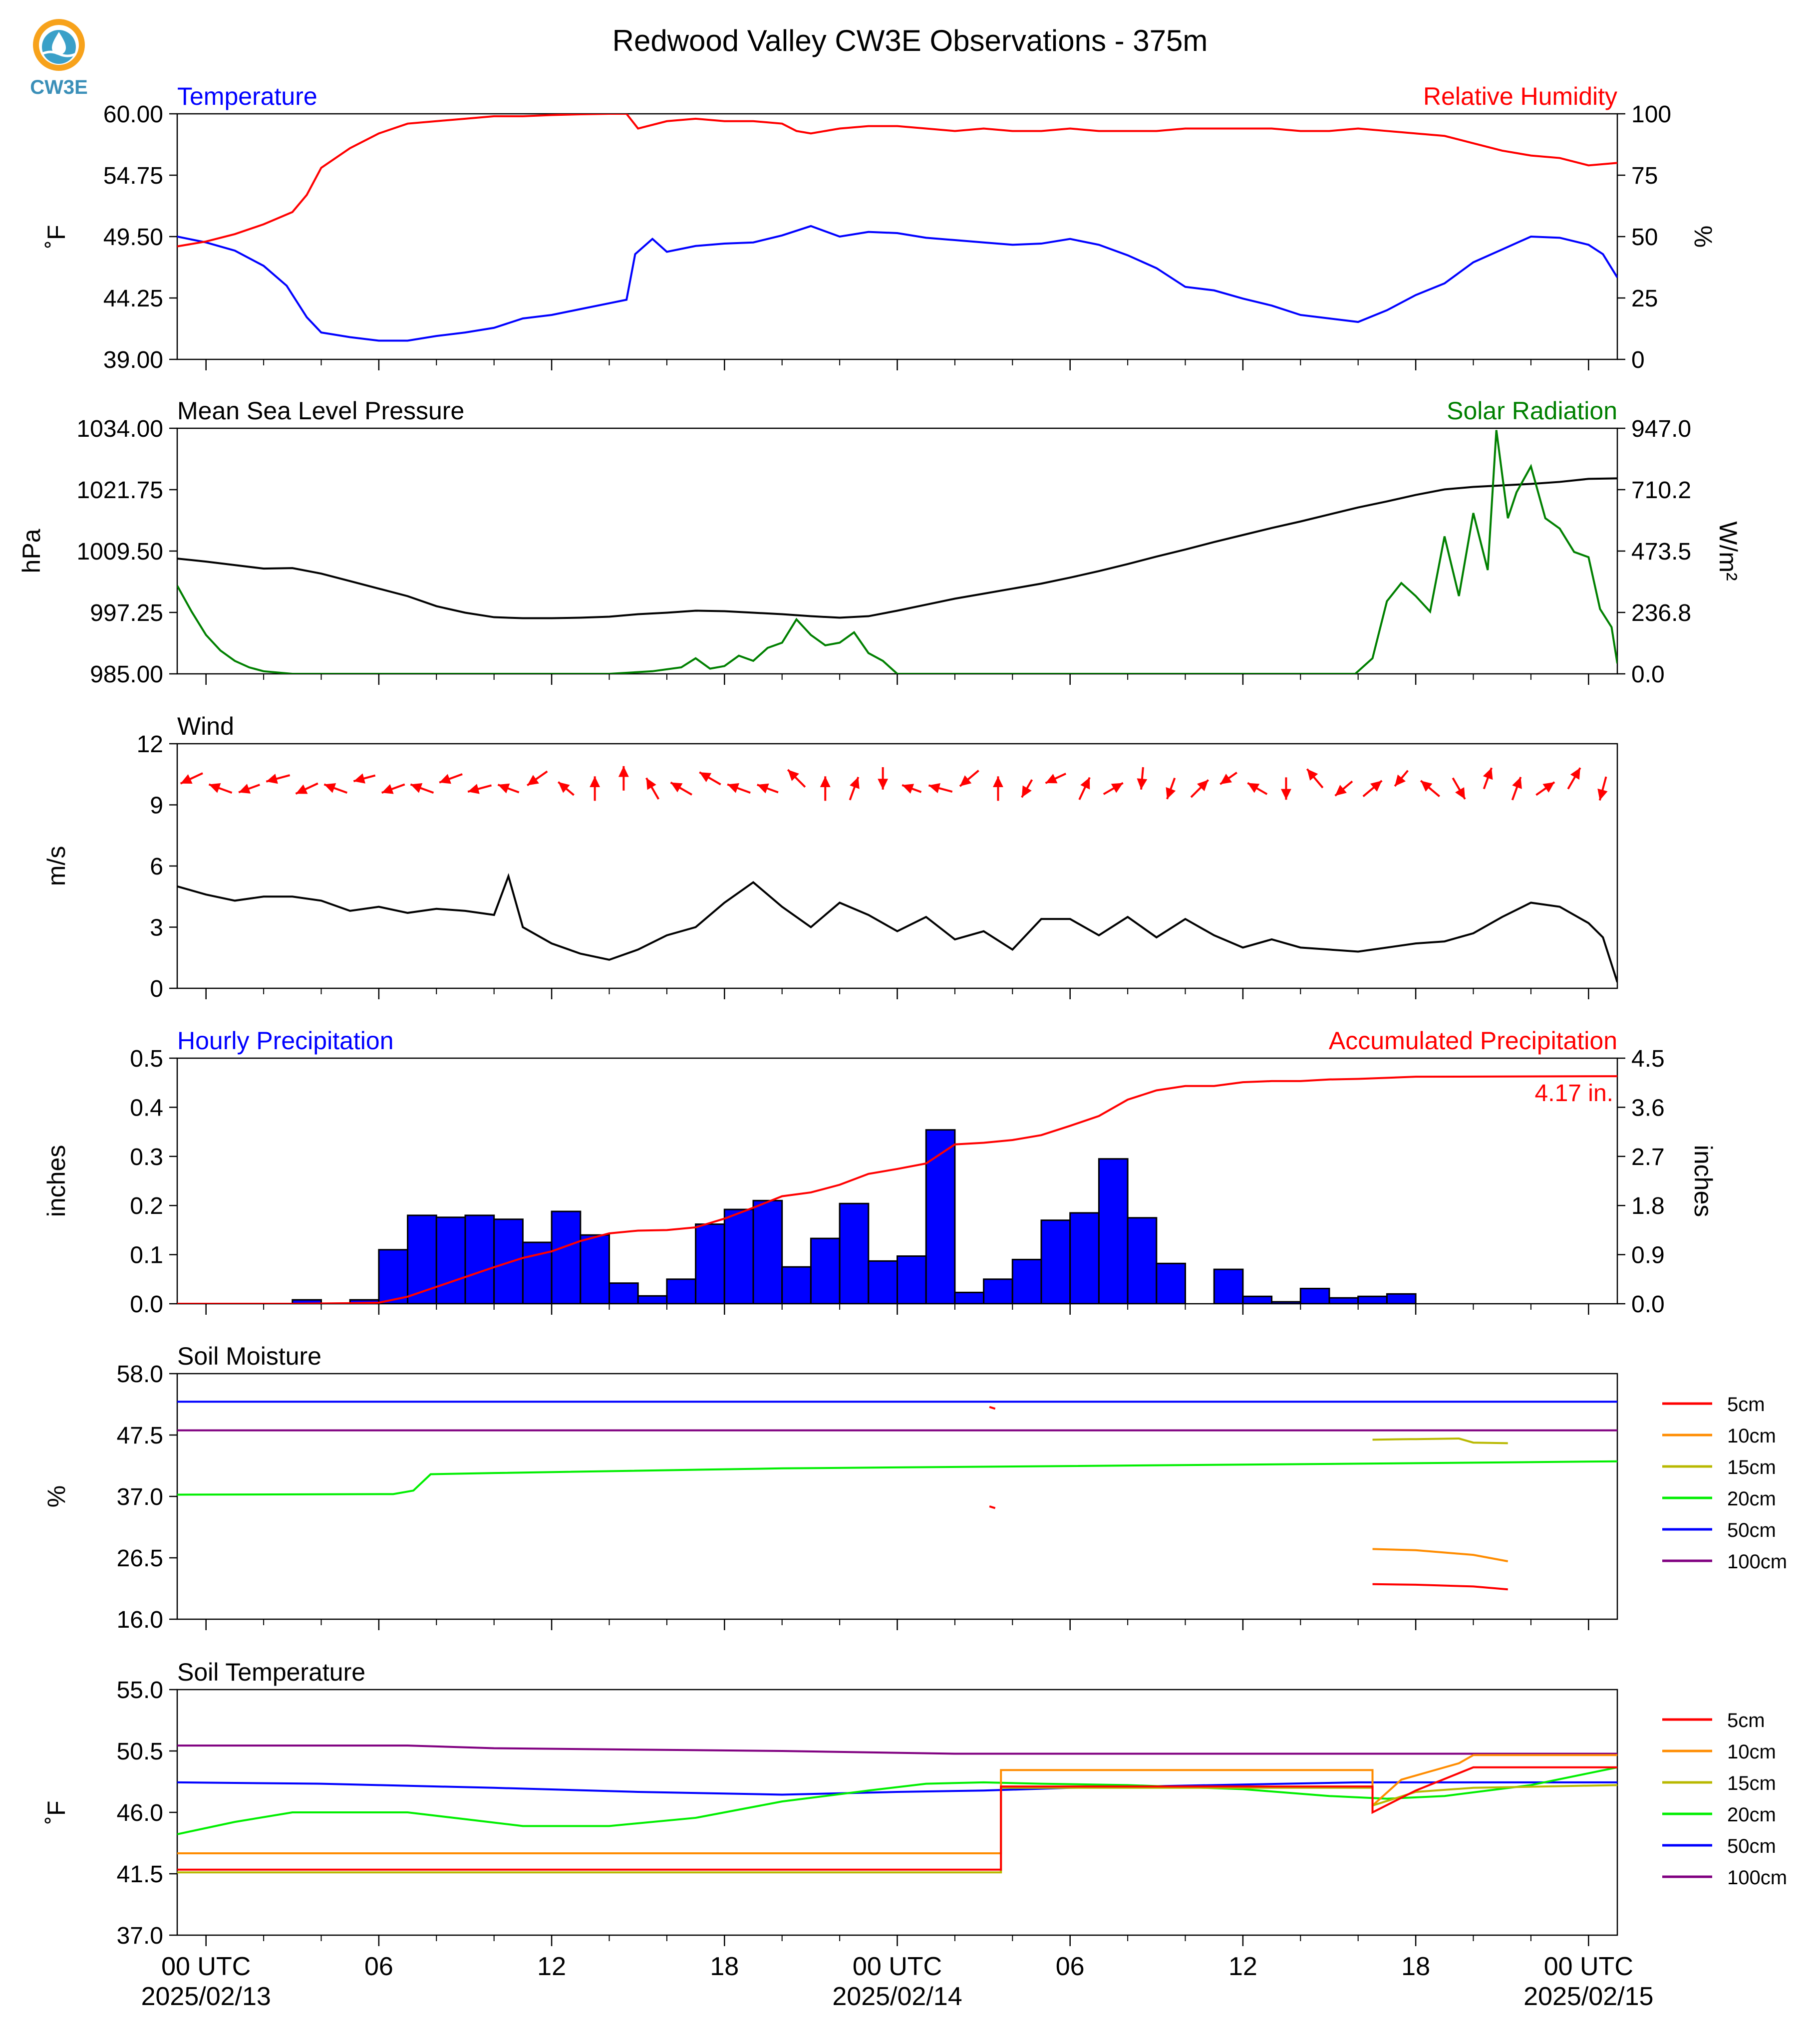 This screenshot has width=1820, height=2028. I want to click on y-tick-label-left: 12, so click(150, 744).